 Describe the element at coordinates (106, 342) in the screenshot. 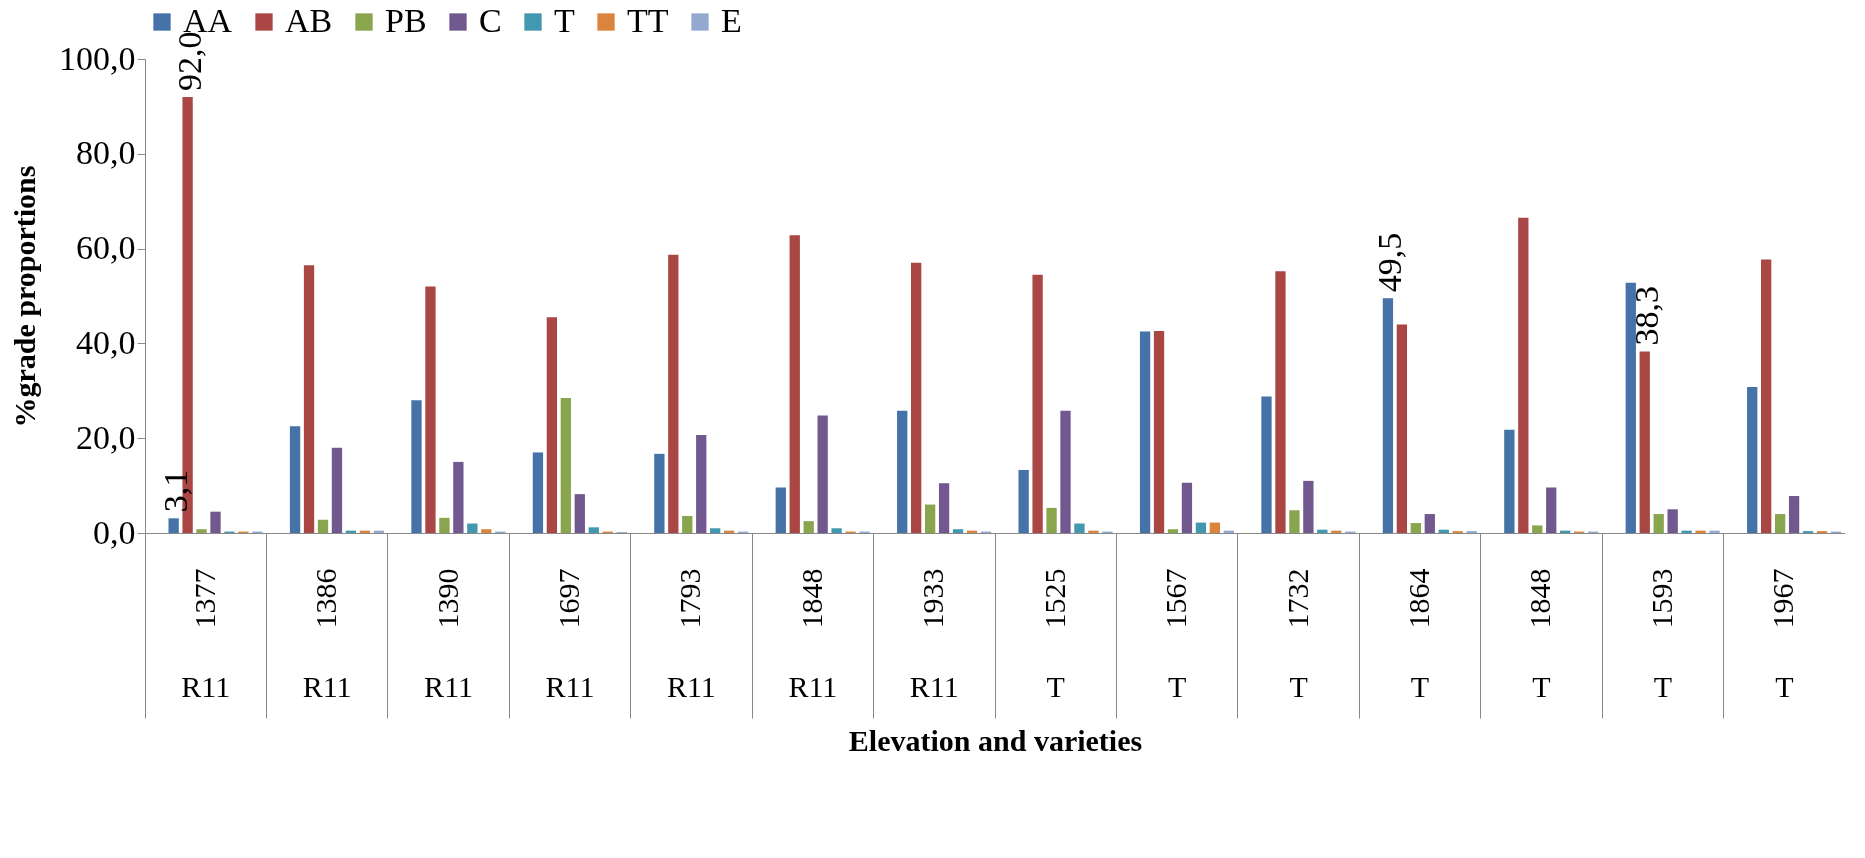

I see `y-tick-label: 40,0` at that location.